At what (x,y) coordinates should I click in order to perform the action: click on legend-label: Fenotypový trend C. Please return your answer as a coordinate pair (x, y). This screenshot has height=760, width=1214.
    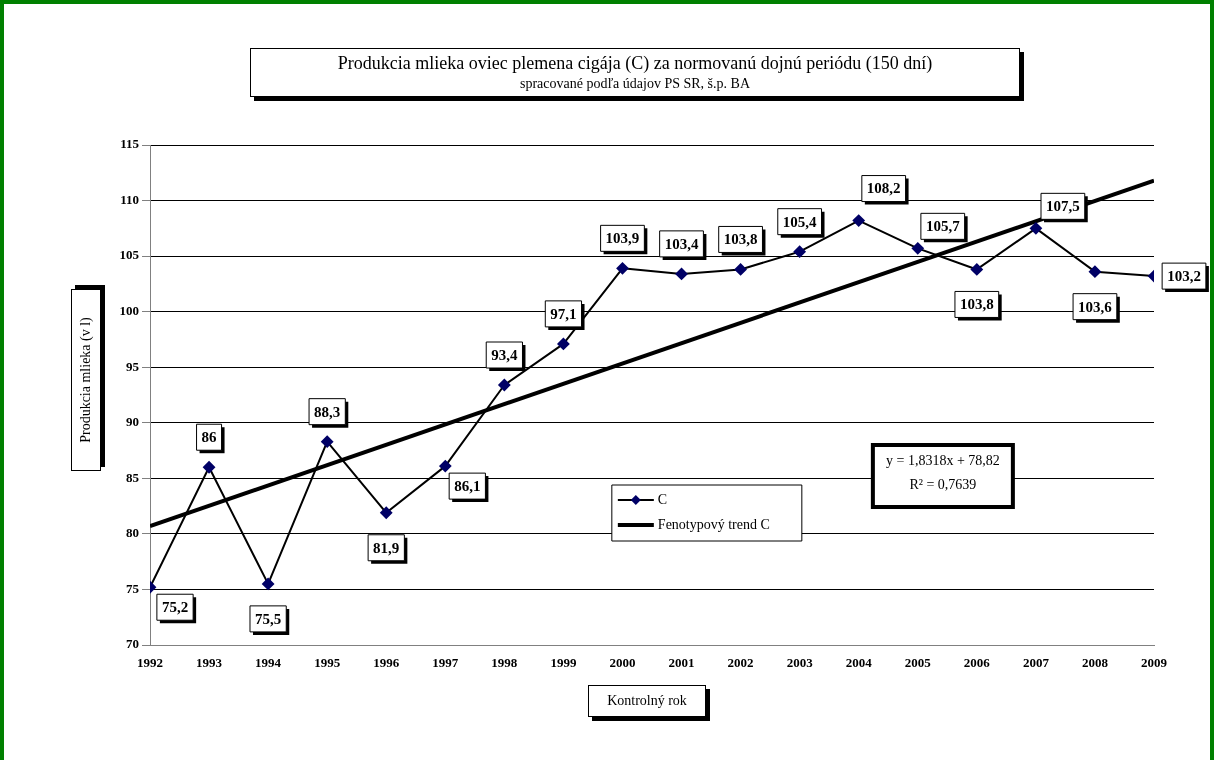
    Looking at the image, I should click on (713, 524).